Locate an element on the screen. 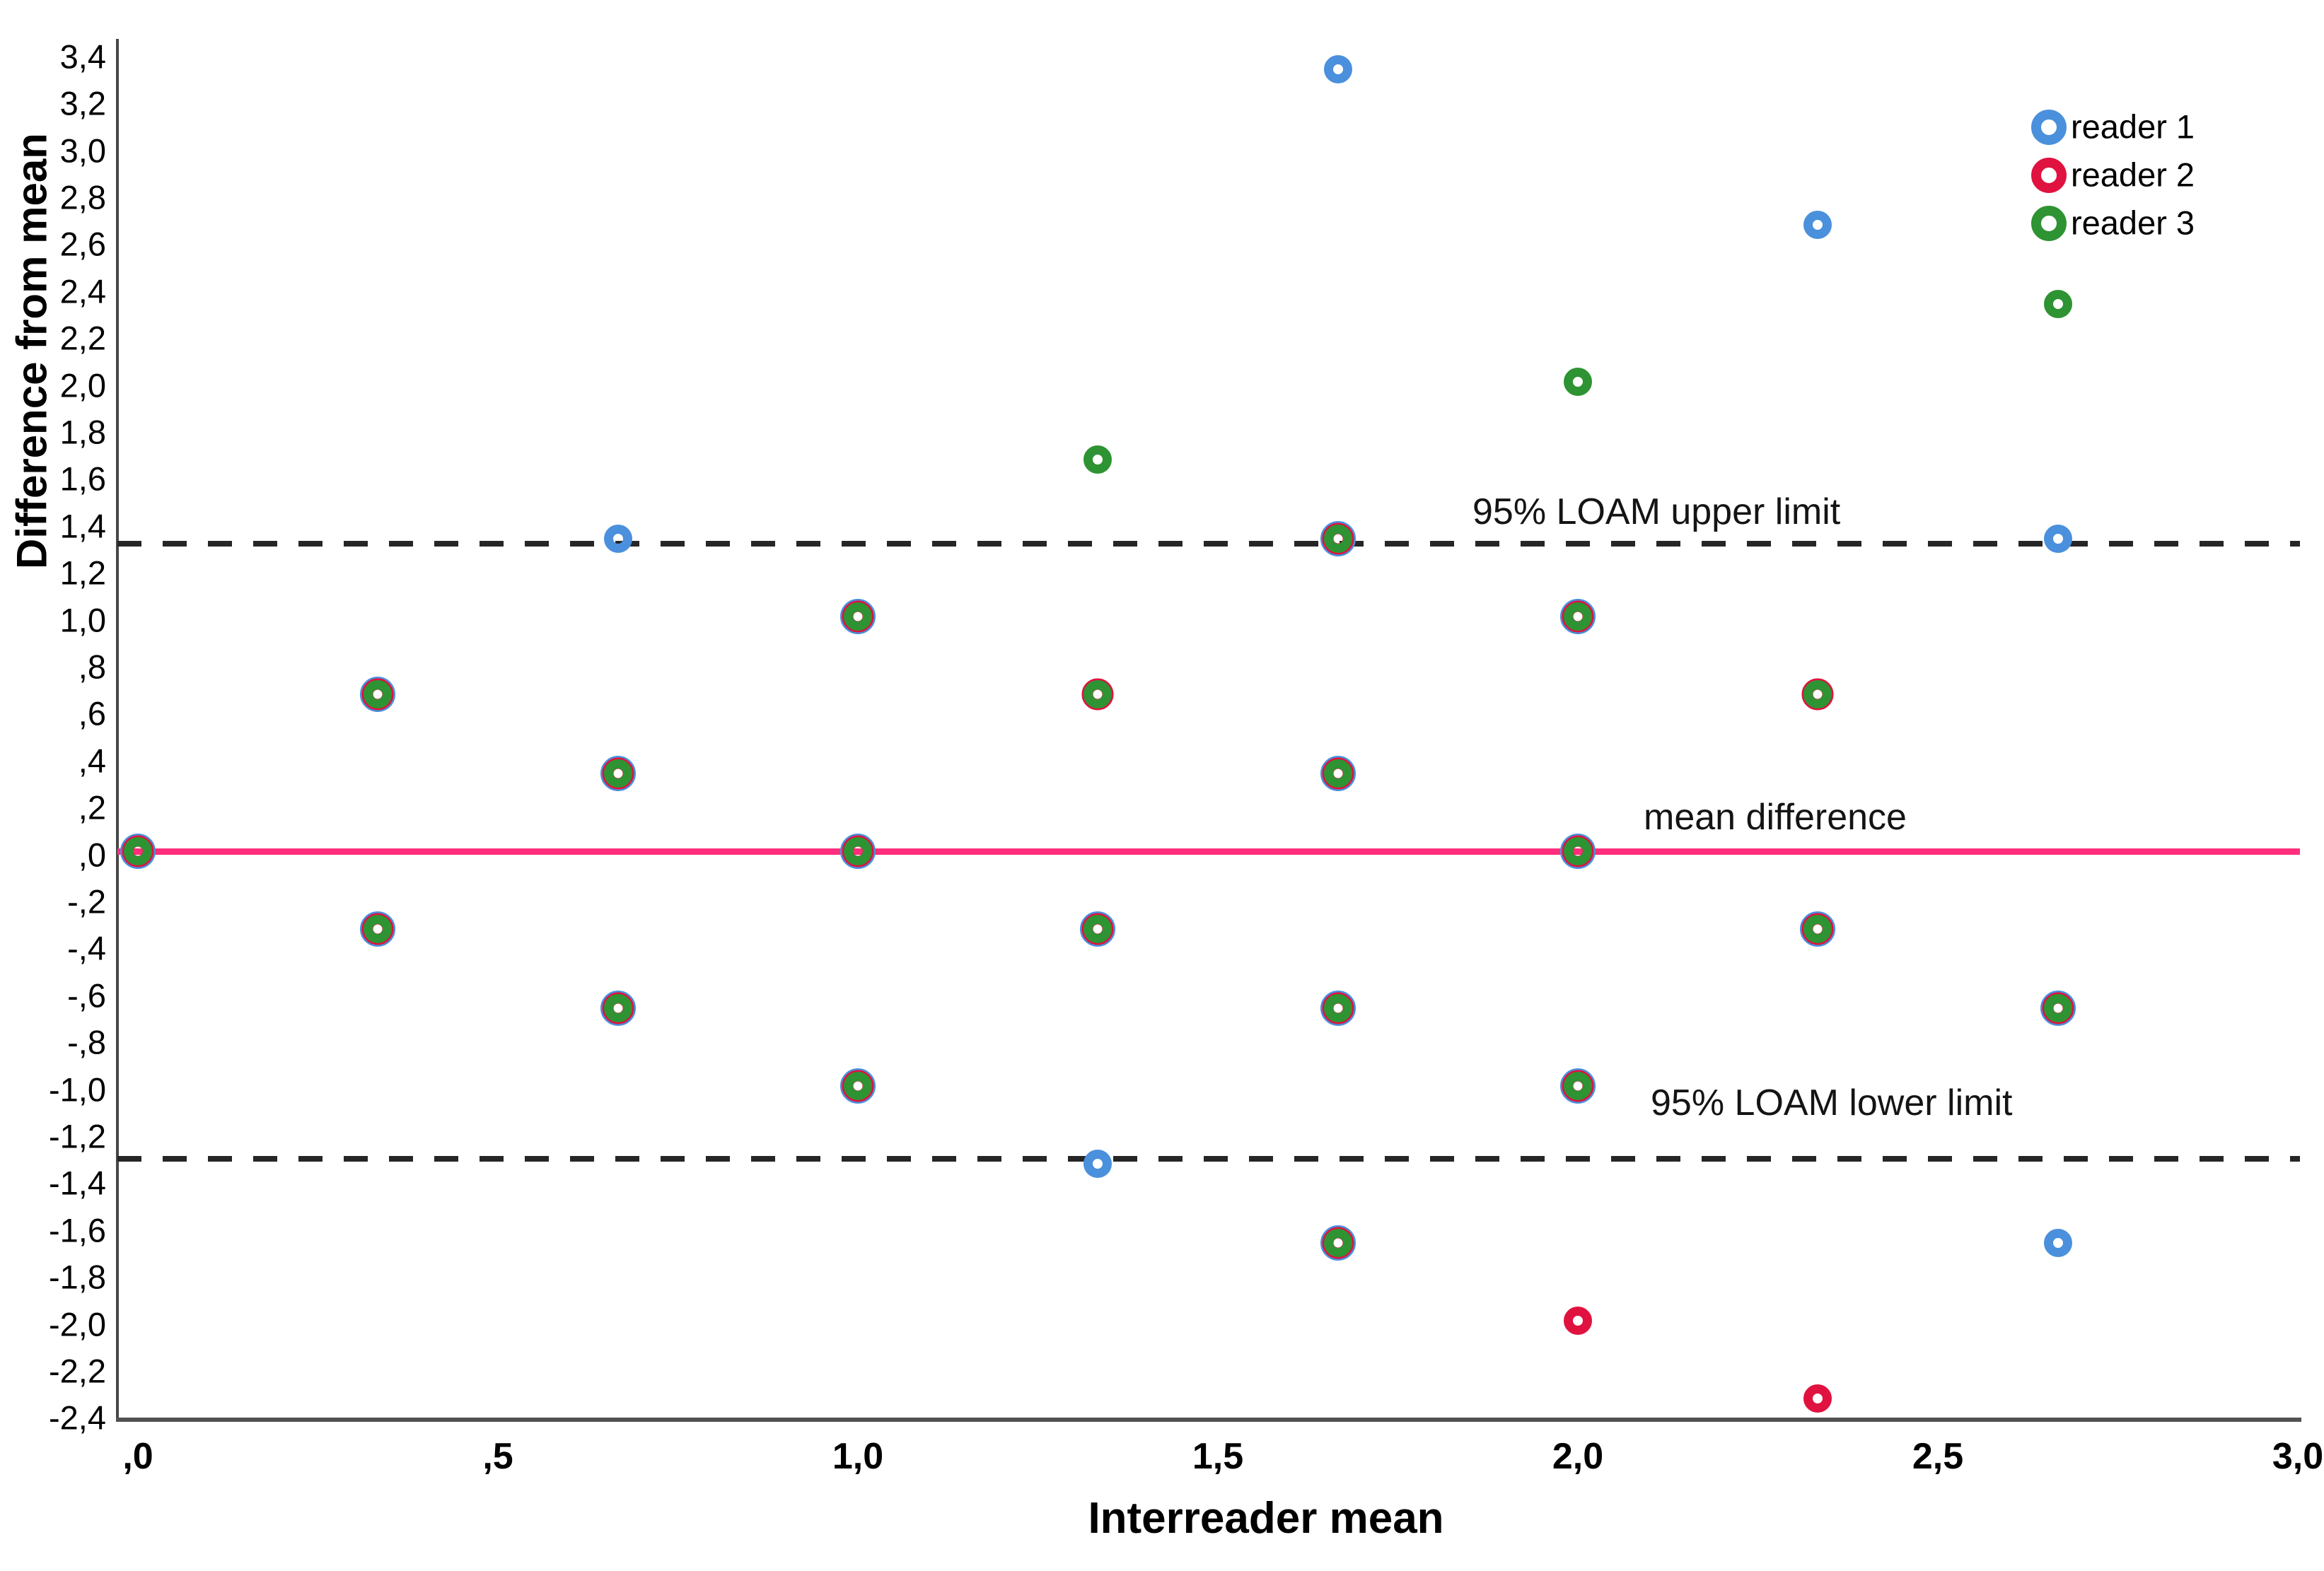 The width and height of the screenshot is (2324, 1571). point-reader-3-x2.333-y0.69 is located at coordinates (1817, 693).